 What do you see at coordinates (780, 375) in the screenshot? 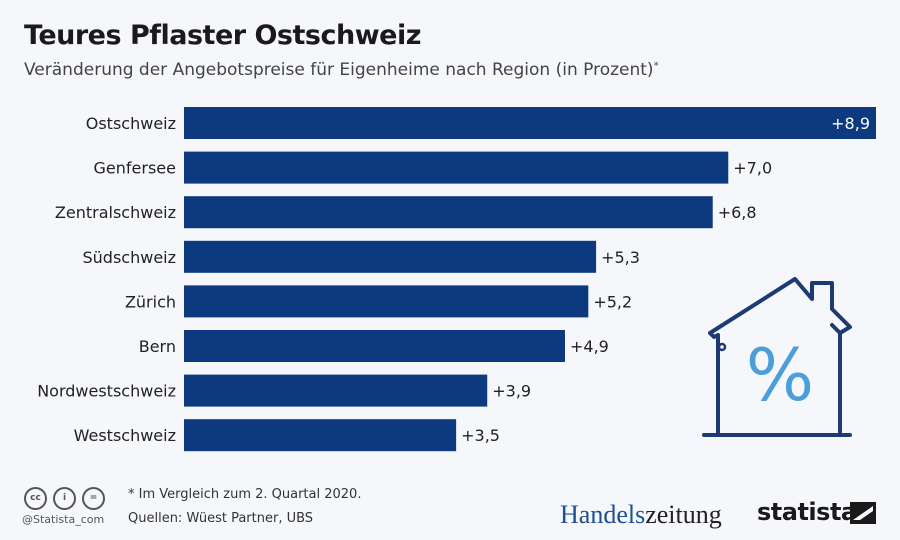
I see `percent-symbol: %` at bounding box center [780, 375].